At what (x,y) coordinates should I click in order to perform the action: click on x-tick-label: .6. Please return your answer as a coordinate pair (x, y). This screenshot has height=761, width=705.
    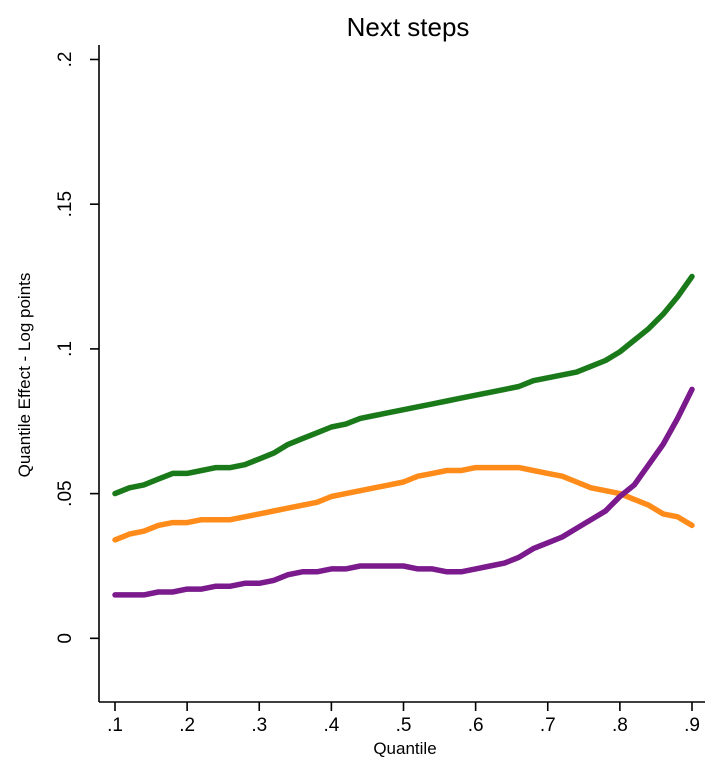
    Looking at the image, I should click on (476, 725).